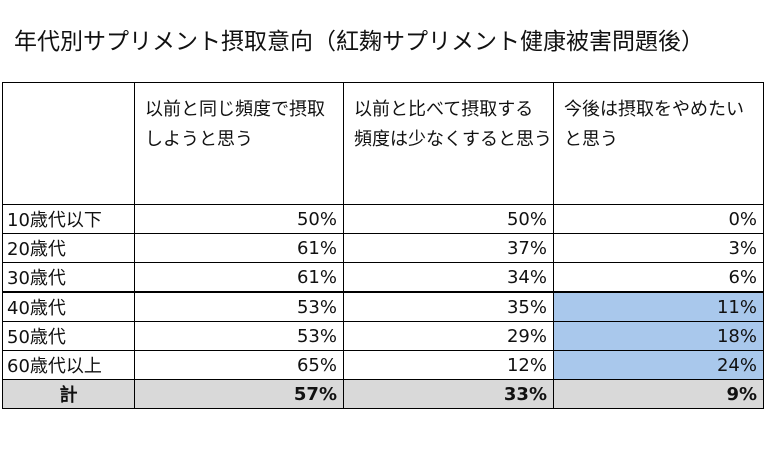 This screenshot has width=767, height=457. Describe the element at coordinates (68, 277) in the screenshot. I see `row-label: 30歳代` at that location.